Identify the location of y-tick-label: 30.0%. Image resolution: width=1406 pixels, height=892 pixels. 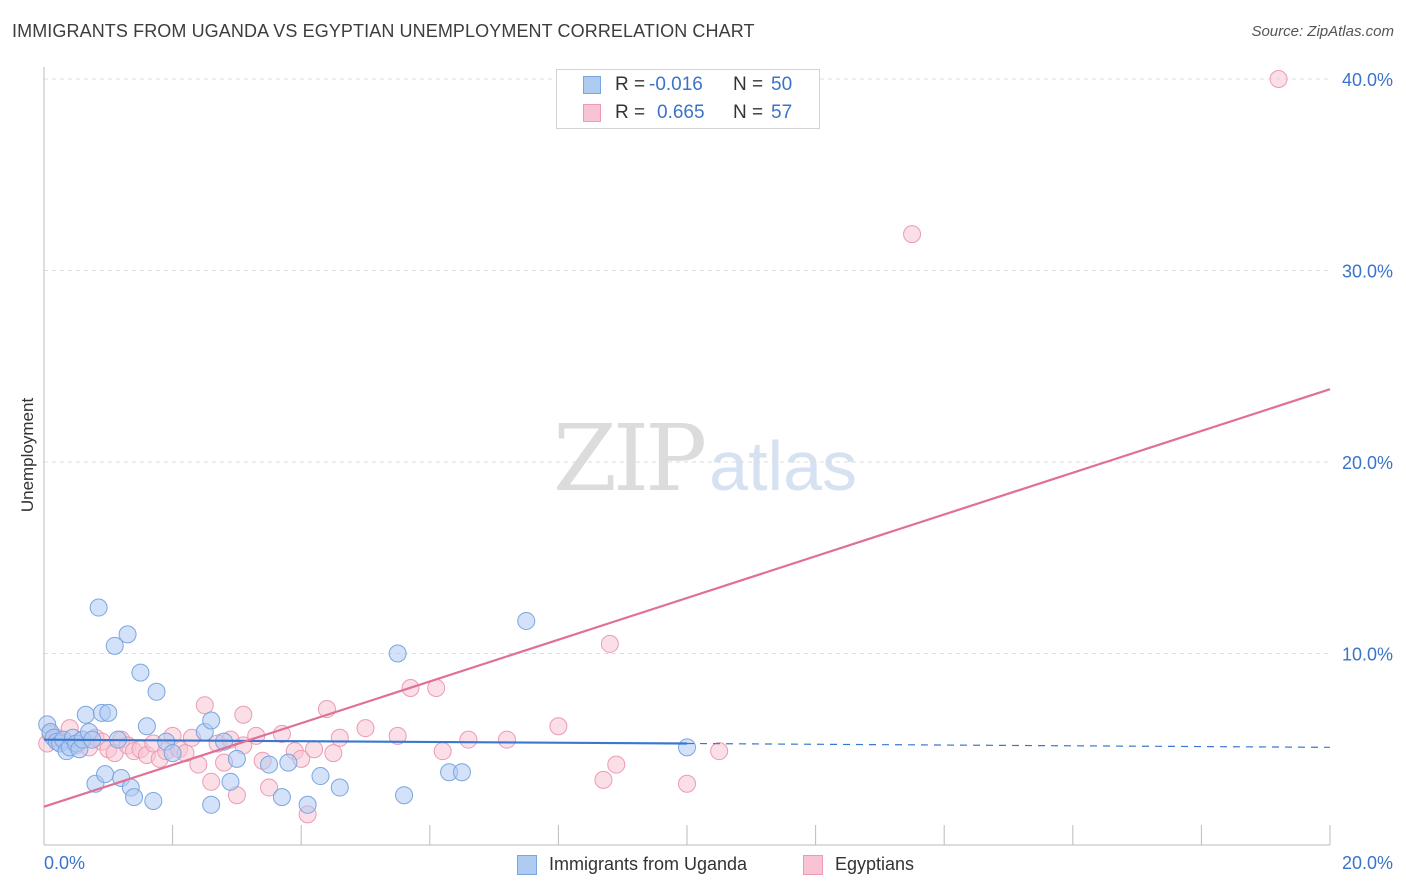
(1367, 272).